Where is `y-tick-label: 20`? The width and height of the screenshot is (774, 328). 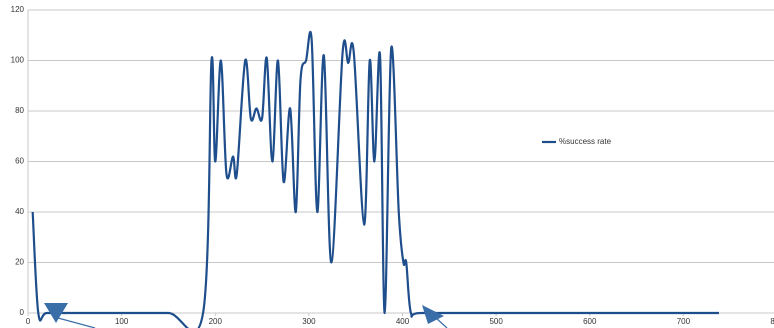
y-tick-label: 20 is located at coordinates (19, 262).